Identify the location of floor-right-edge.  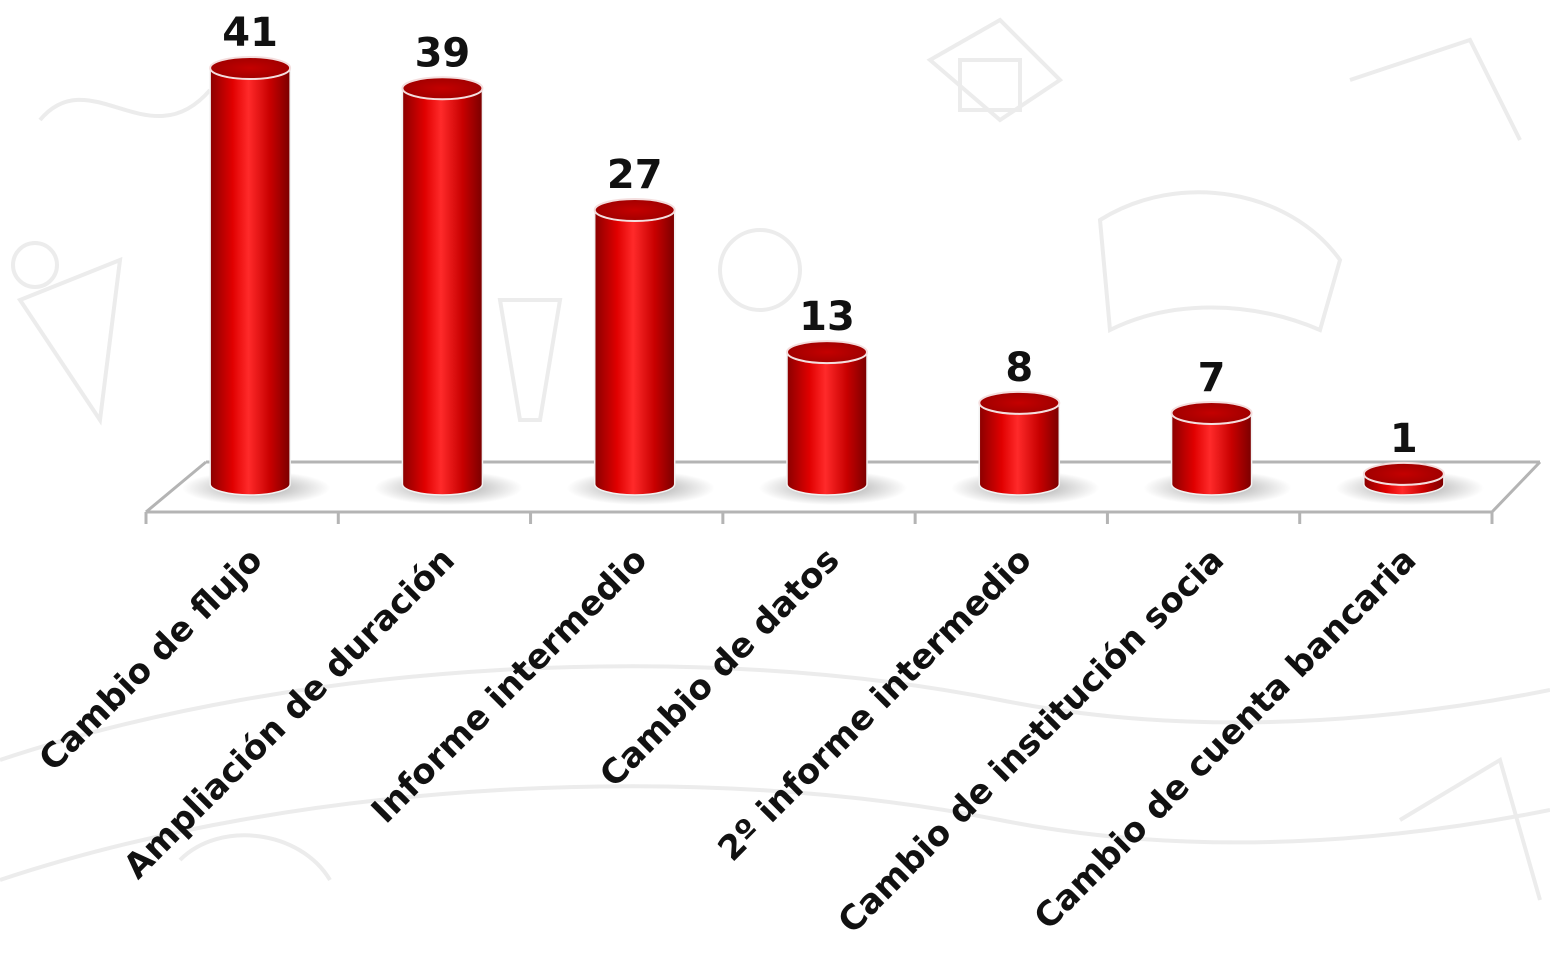
(1516, 487).